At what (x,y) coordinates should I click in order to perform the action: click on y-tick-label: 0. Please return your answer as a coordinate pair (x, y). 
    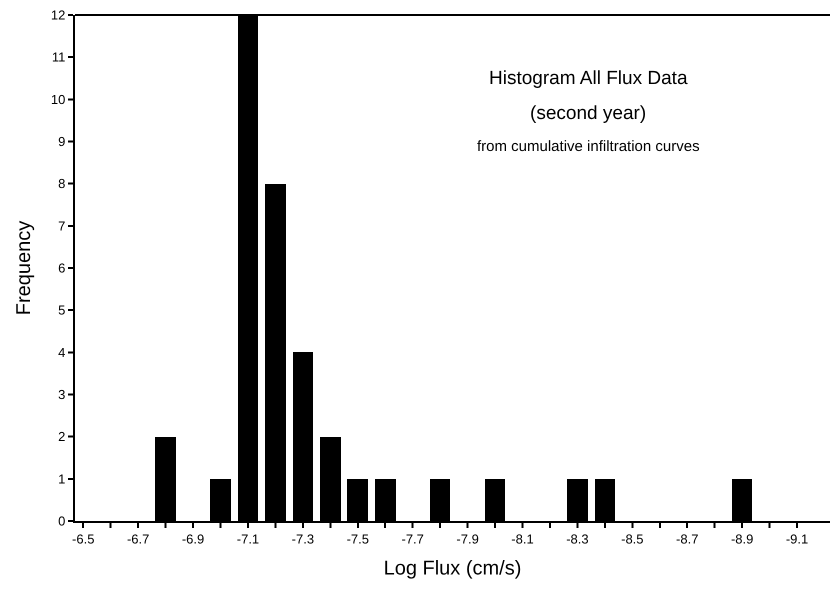
    Looking at the image, I should click on (62, 521).